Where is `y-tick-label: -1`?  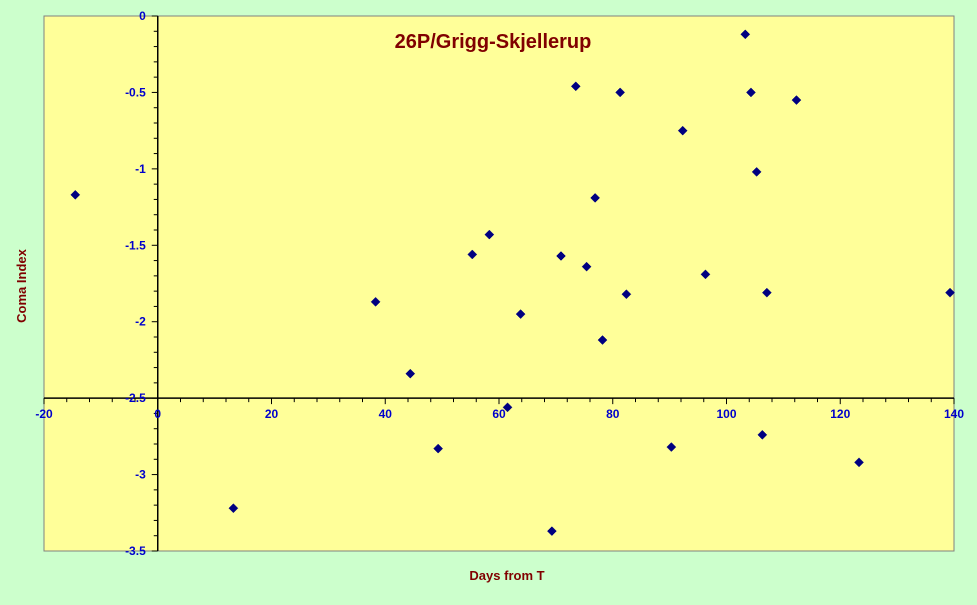 y-tick-label: -1 is located at coordinates (140, 169).